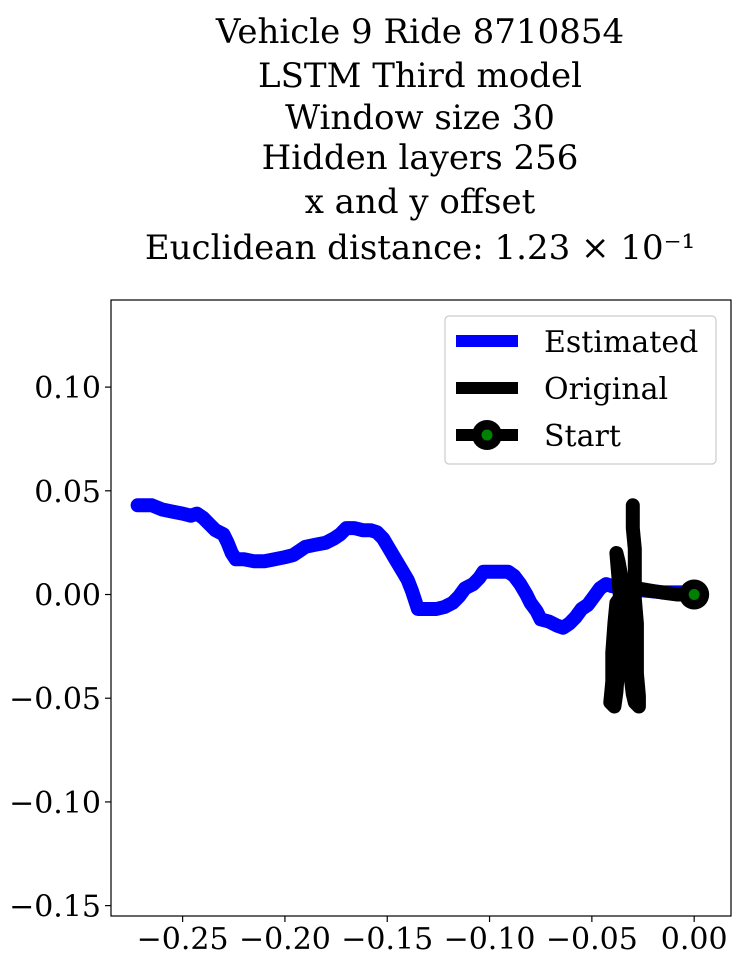 The width and height of the screenshot is (739, 963). I want to click on title-line-5: x and y offset, so click(420, 202).